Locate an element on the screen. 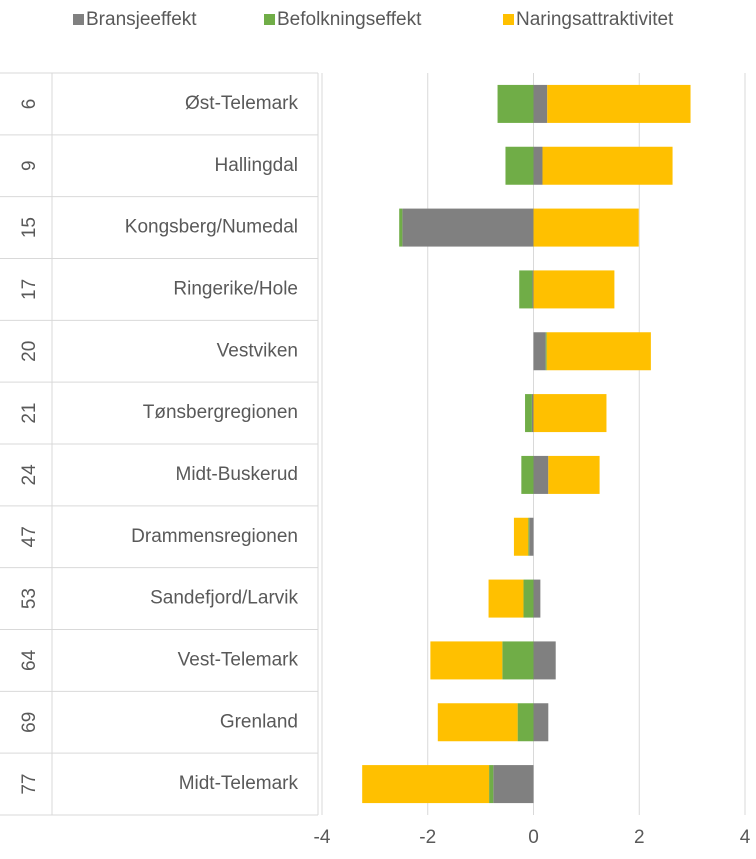  rank-label: 24 is located at coordinates (29, 475).